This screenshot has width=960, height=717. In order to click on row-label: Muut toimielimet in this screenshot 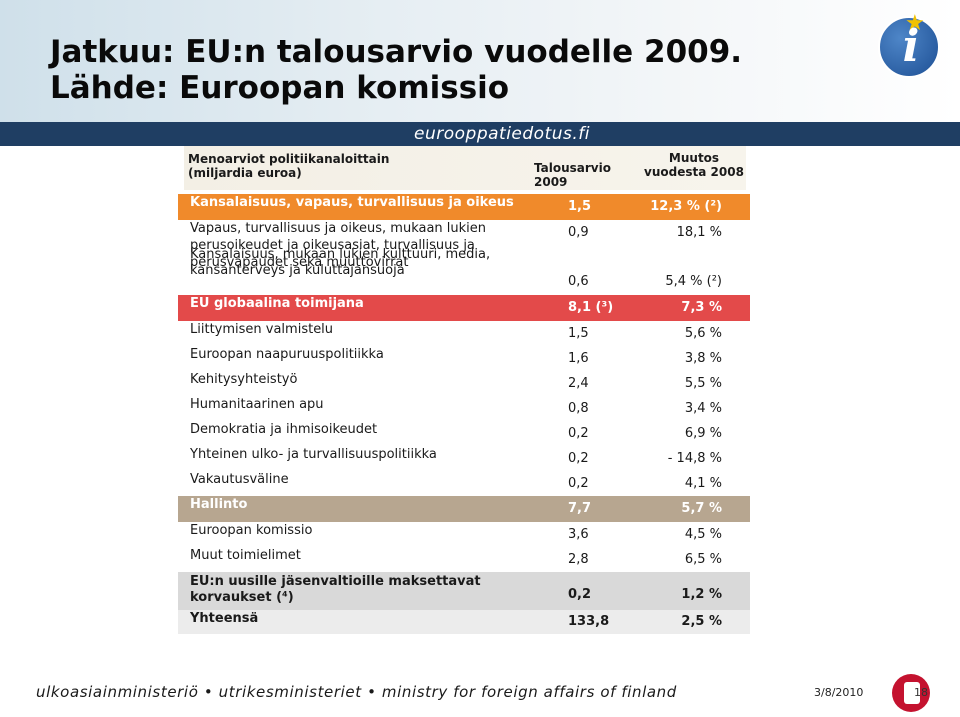, I will do `click(245, 555)`.